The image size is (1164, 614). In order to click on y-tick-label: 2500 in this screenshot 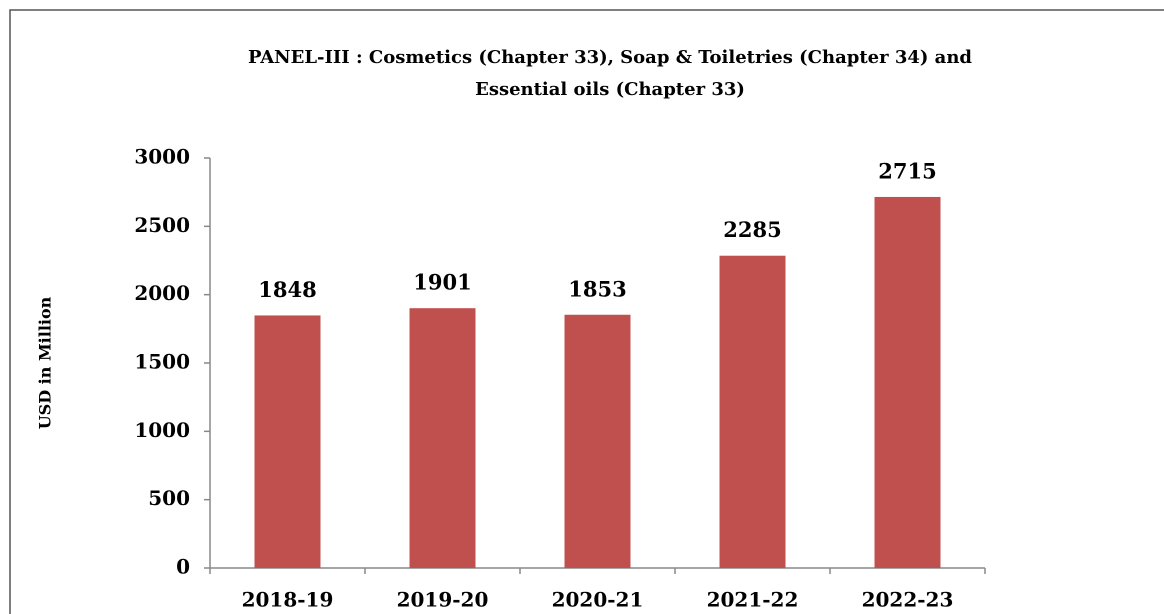, I will do `click(162, 225)`.